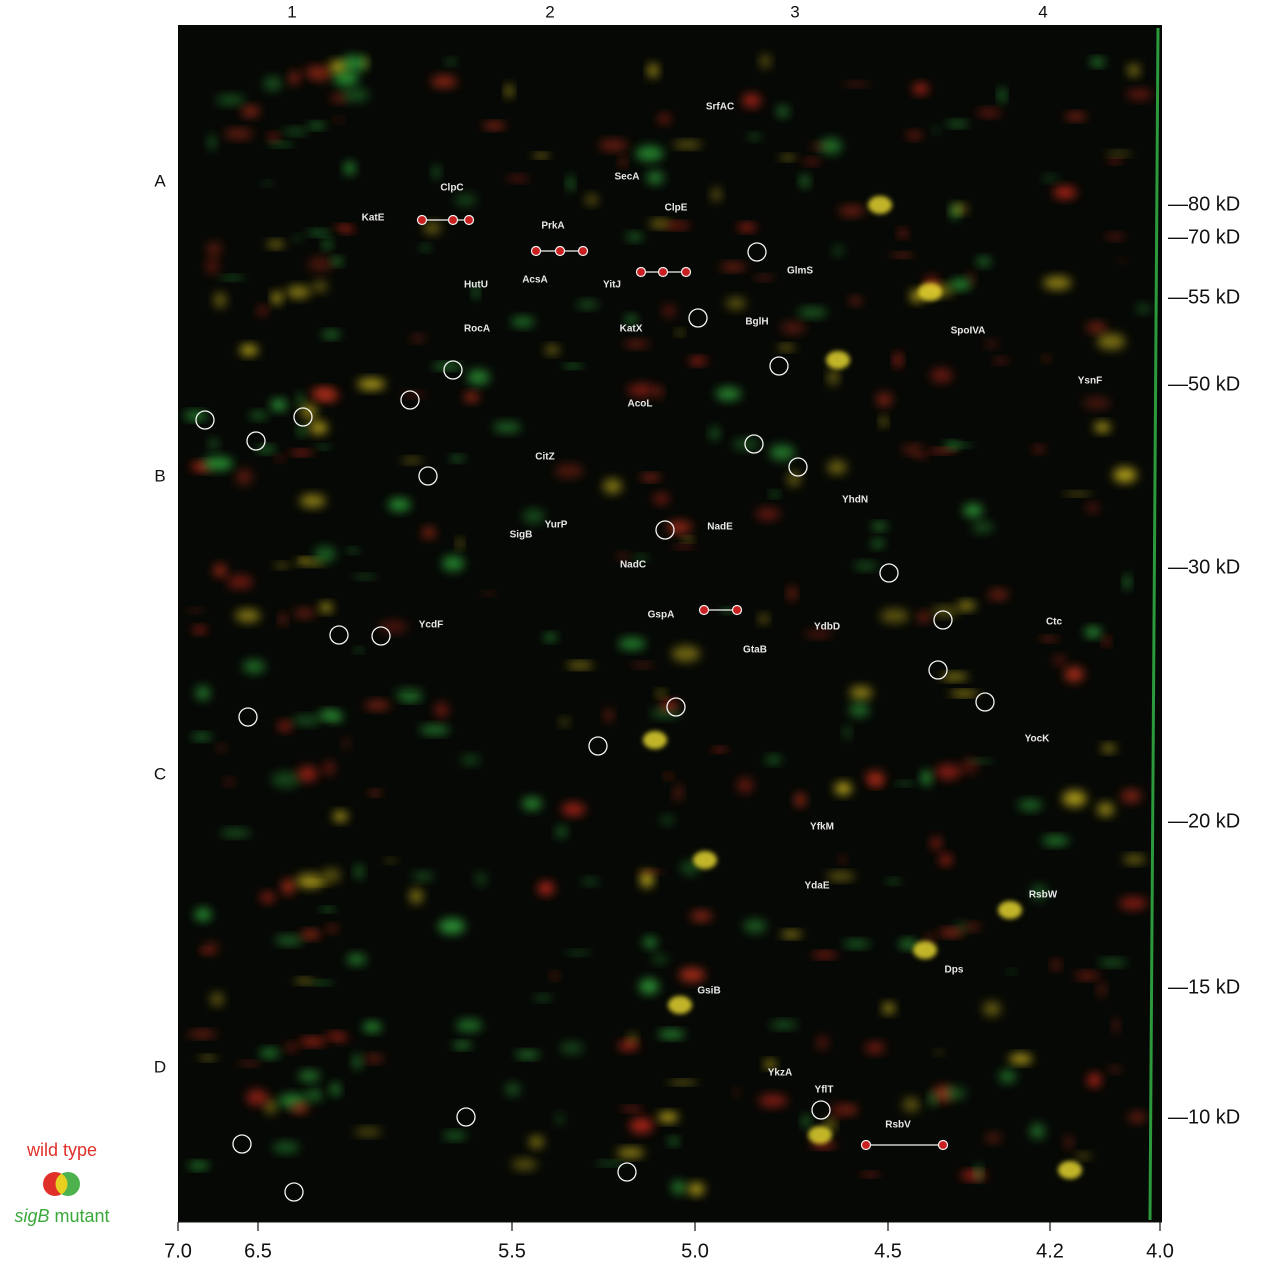 The image size is (1271, 1280). I want to click on protein-label: Ctc, so click(1054, 622).